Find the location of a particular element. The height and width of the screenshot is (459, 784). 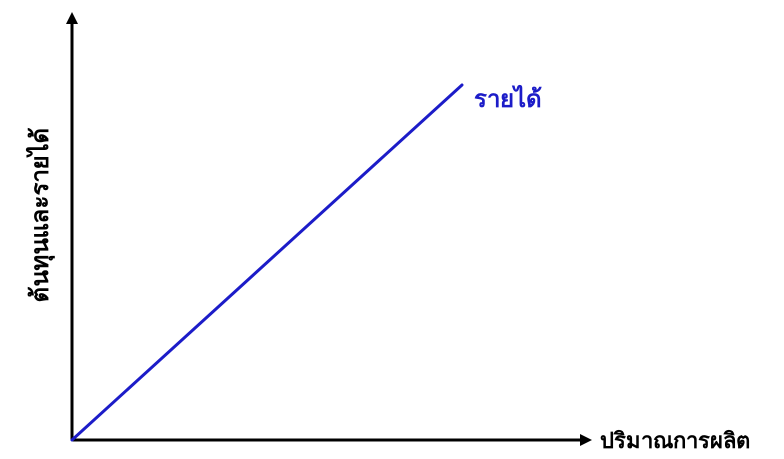

y-axis-title: ต้นทุนและรายได้ is located at coordinates (40, 215).